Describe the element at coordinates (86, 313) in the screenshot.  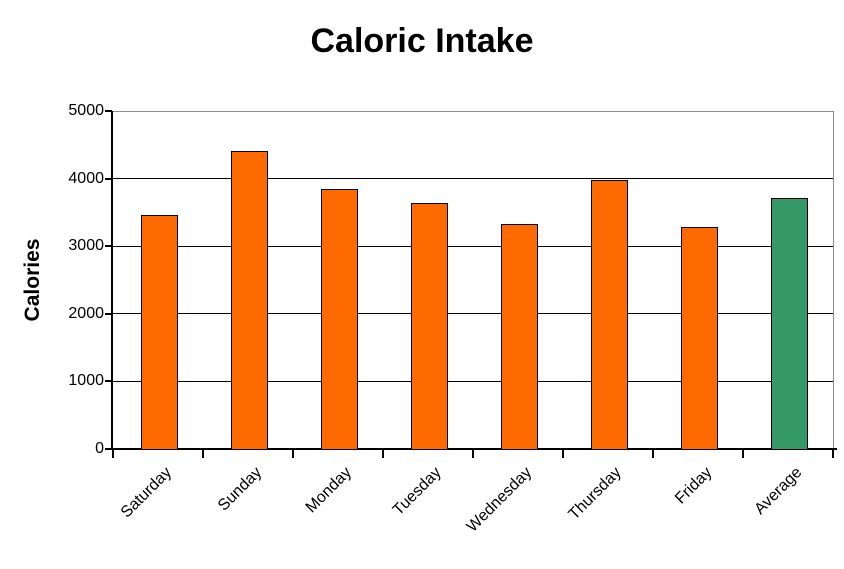
I see `y-tick-label: 2000` at that location.